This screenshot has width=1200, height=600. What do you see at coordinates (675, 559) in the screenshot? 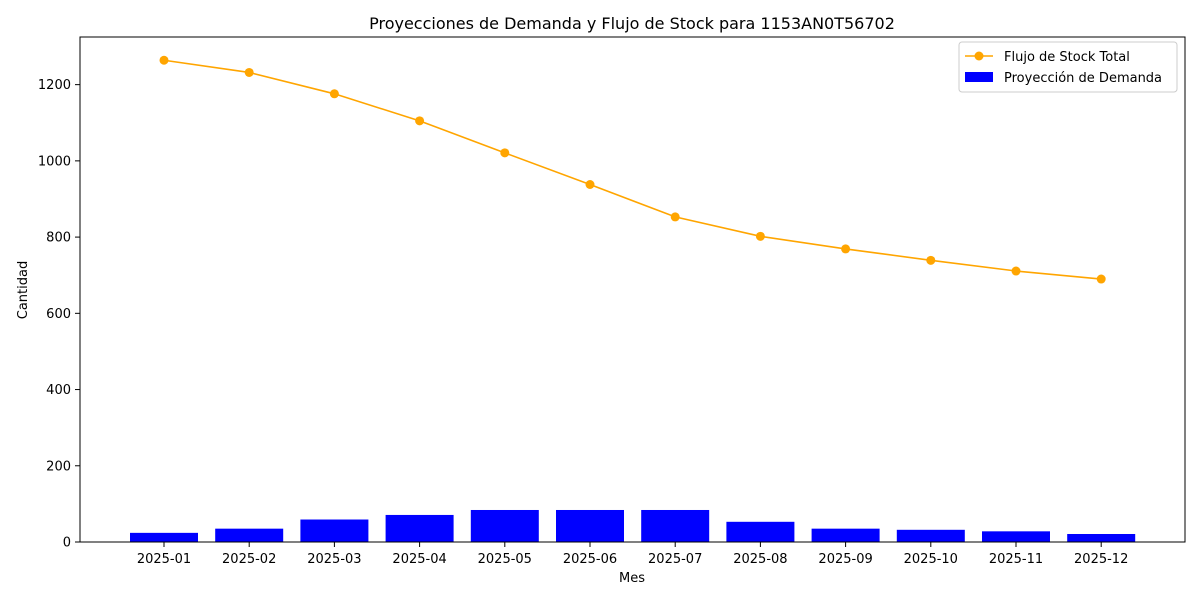
I see `x-tick-label: 2025-07` at bounding box center [675, 559].